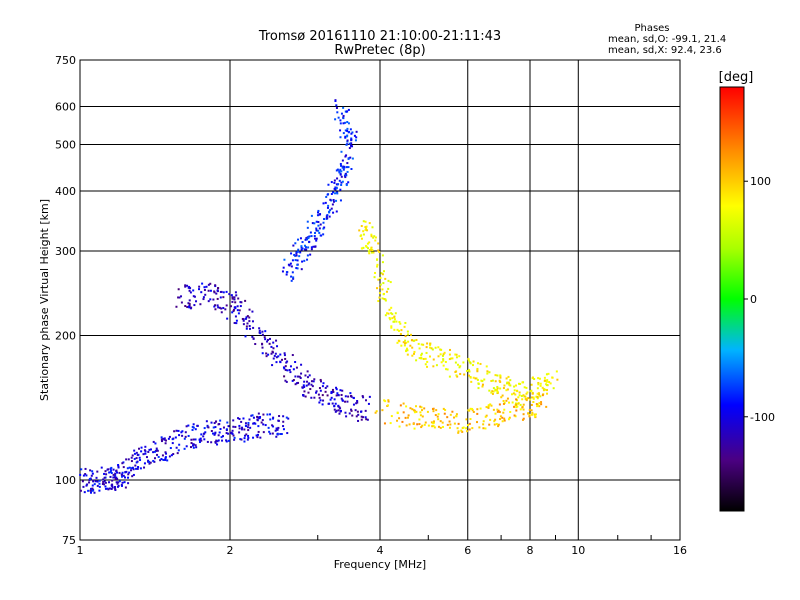 The height and width of the screenshot is (600, 800). I want to click on colorbar, so click(732, 299).